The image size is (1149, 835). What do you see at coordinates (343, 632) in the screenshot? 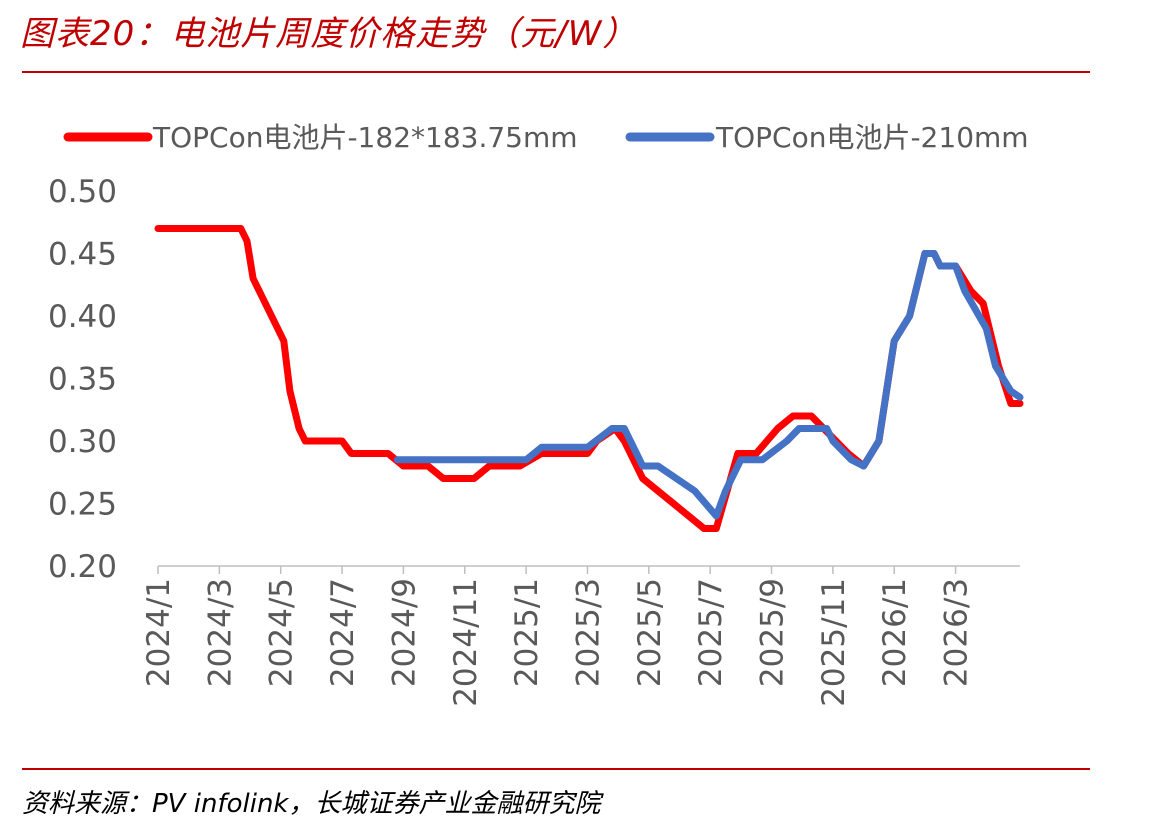
I see `x-tick-label: 2024/7` at bounding box center [343, 632].